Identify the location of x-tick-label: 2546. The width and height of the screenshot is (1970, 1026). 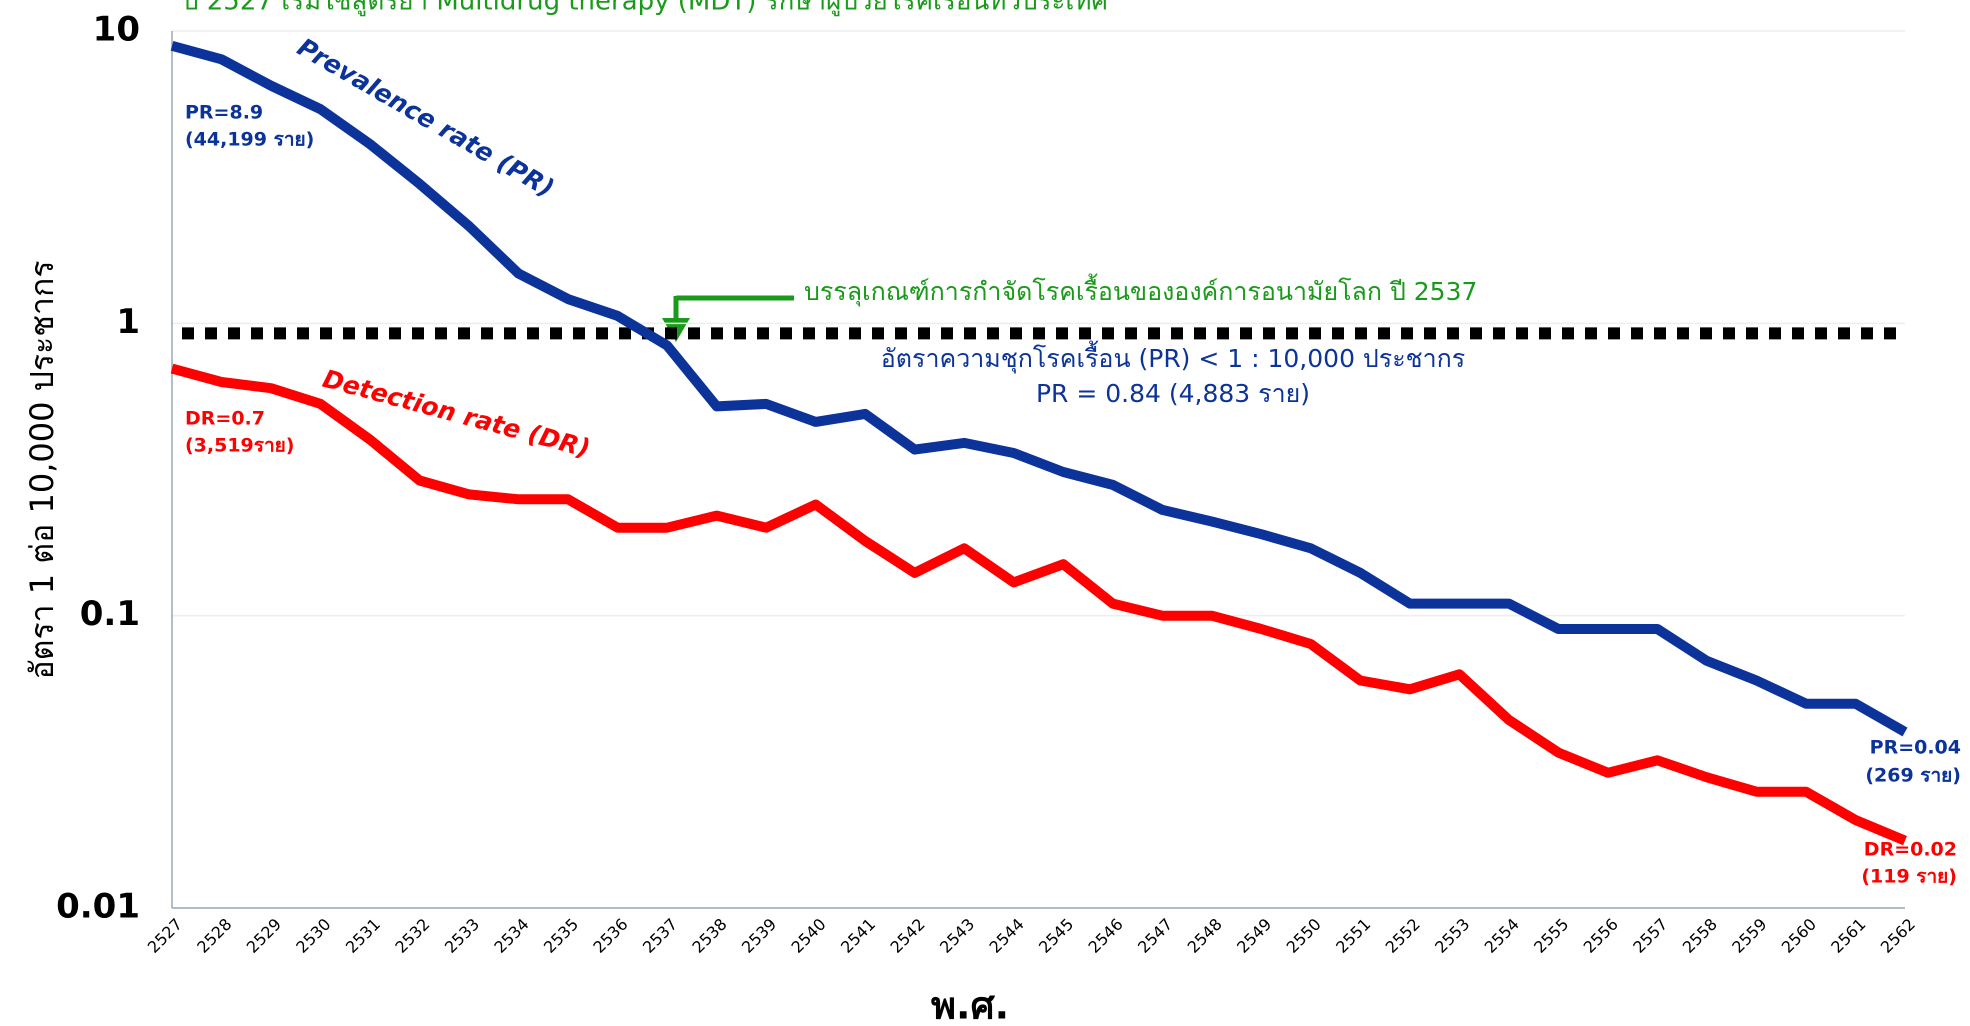
(1106, 936).